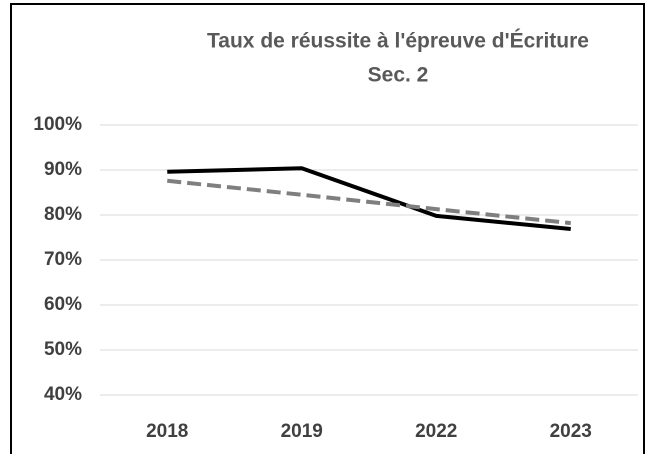 The image size is (647, 454). Describe the element at coordinates (63, 394) in the screenshot. I see `y-tick-label: 40%` at that location.